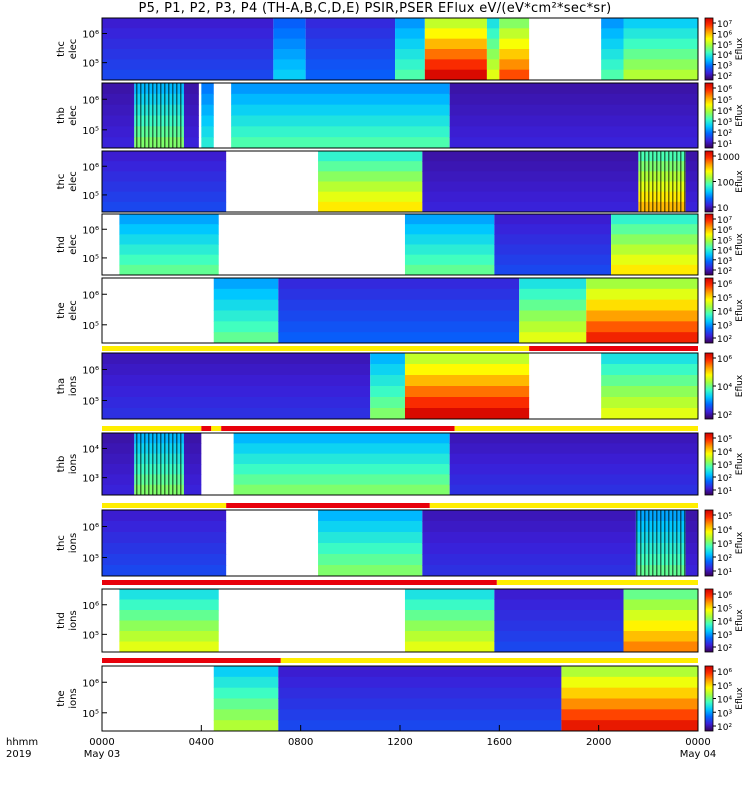  Describe the element at coordinates (159, 464) in the screenshot. I see `panel-7-segment-2-texture` at that location.